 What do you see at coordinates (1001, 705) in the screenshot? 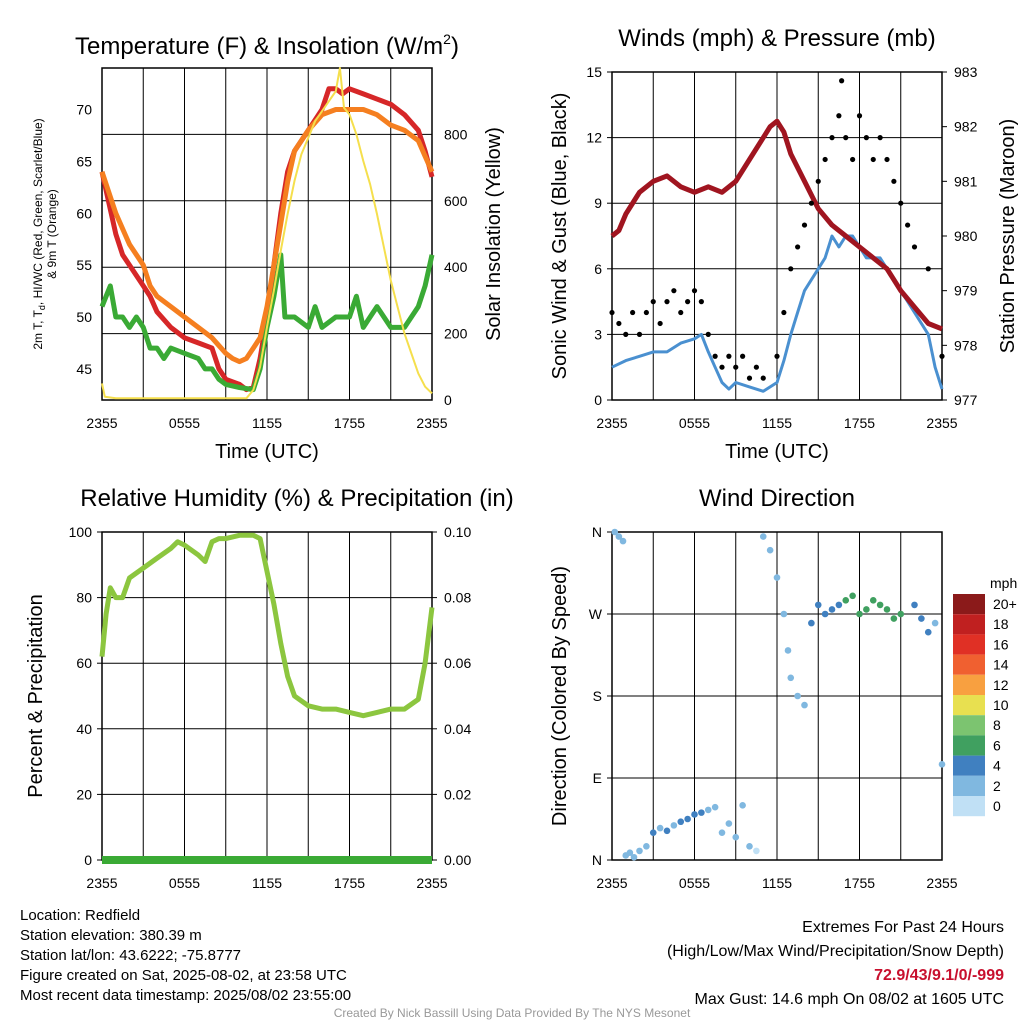
I see `legend-label: 10` at bounding box center [1001, 705].